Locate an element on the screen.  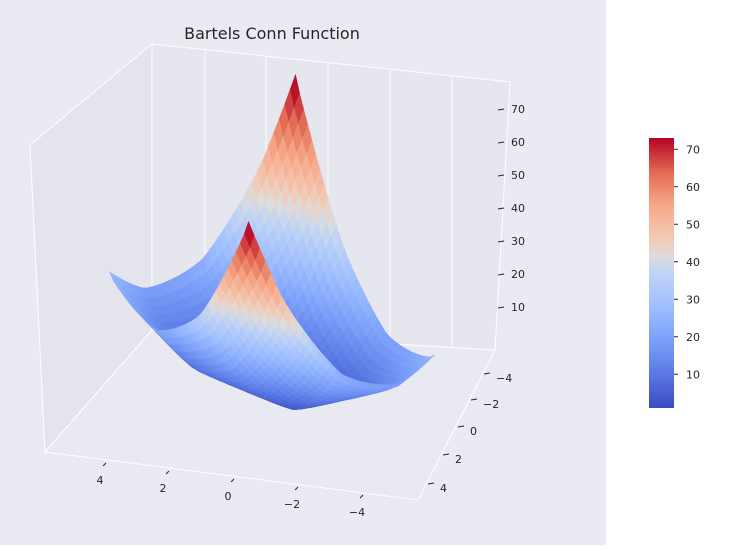
colorbar-tick-label: 40 is located at coordinates (693, 262).